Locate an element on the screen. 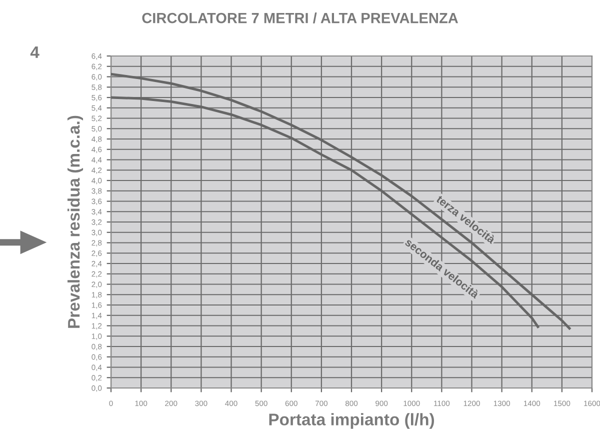 Image resolution: width=600 pixels, height=429 pixels. x-axis-title: Portata impianto (l/h) is located at coordinates (351, 421).